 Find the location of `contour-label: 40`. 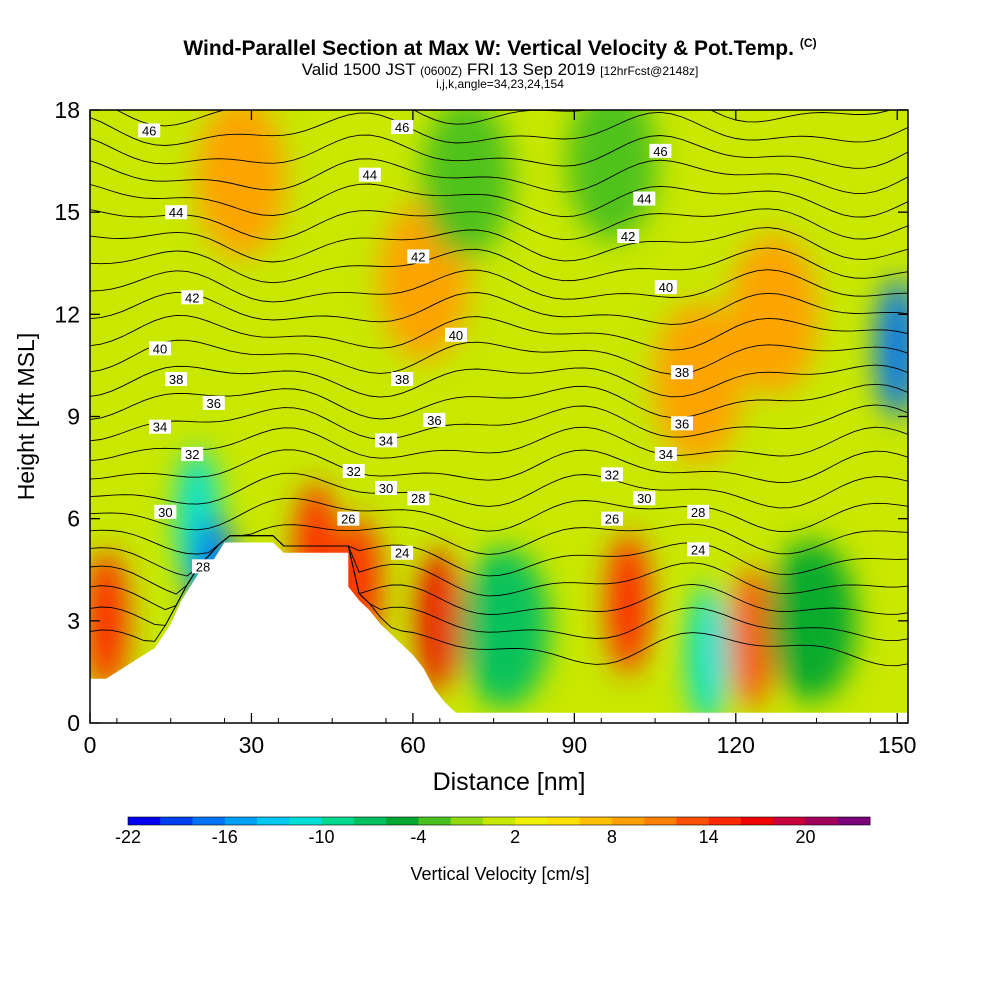

contour-label: 40 is located at coordinates (665, 287).